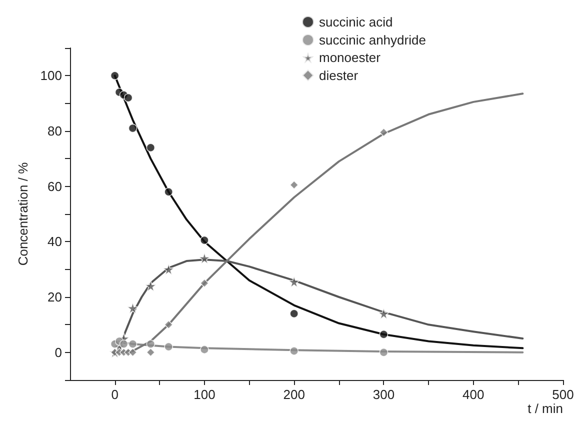 This screenshot has width=587, height=434. Describe the element at coordinates (55, 186) in the screenshot. I see `y-tick-label: 60` at that location.